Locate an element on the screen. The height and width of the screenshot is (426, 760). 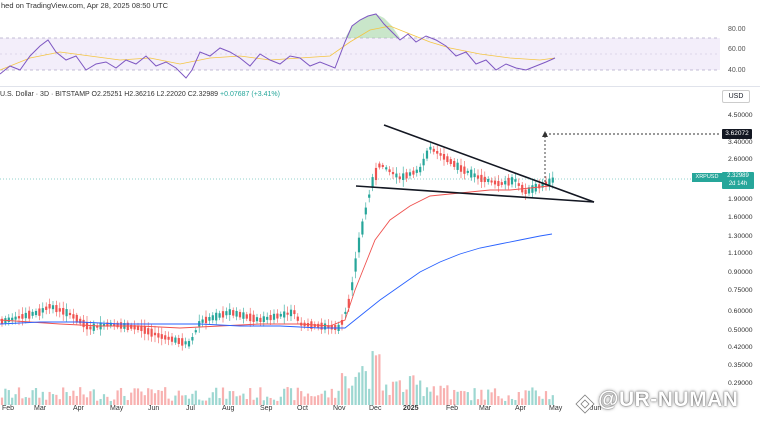
price-tick: 1.60000 is located at coordinates (740, 217).